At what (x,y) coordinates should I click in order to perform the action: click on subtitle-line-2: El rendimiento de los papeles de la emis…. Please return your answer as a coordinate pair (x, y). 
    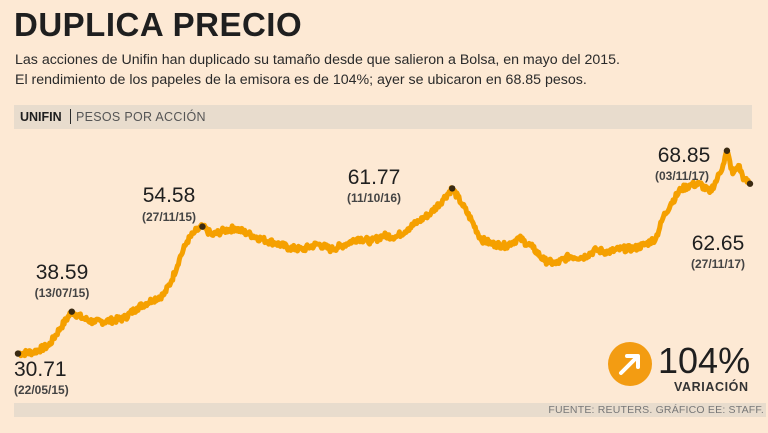
    Looking at the image, I should click on (301, 80).